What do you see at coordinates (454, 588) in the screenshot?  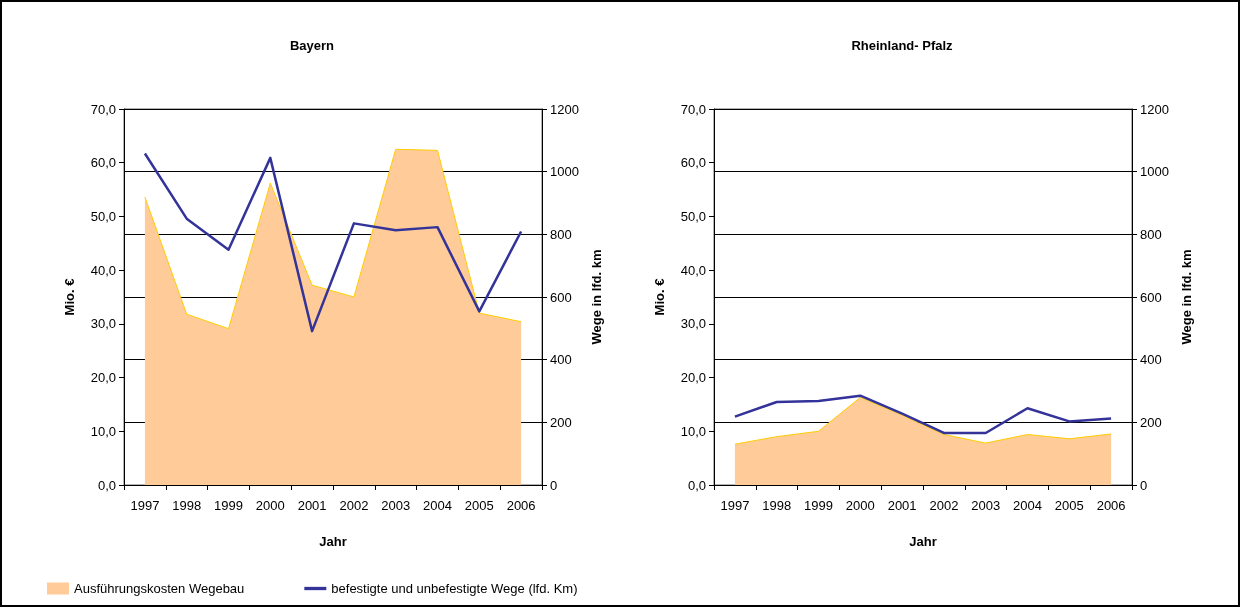 I see `legend-label: befestigte und unbefestigte Wege (lfd. Km)` at bounding box center [454, 588].